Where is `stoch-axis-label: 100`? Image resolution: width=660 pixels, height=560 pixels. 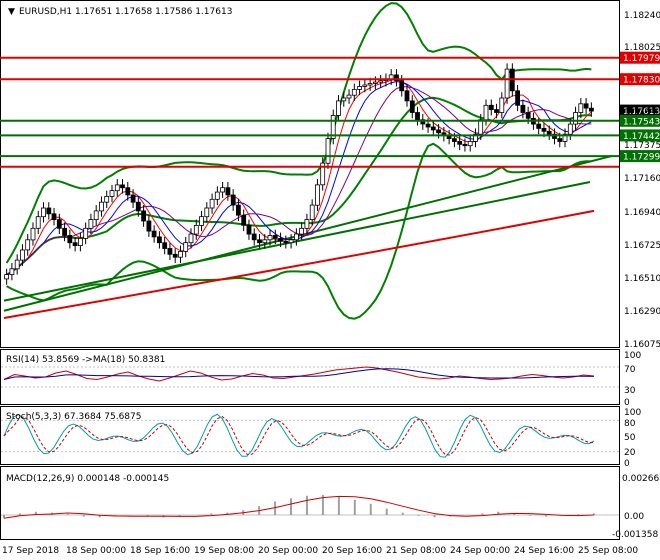 stoch-axis-label: 100 is located at coordinates (632, 413).